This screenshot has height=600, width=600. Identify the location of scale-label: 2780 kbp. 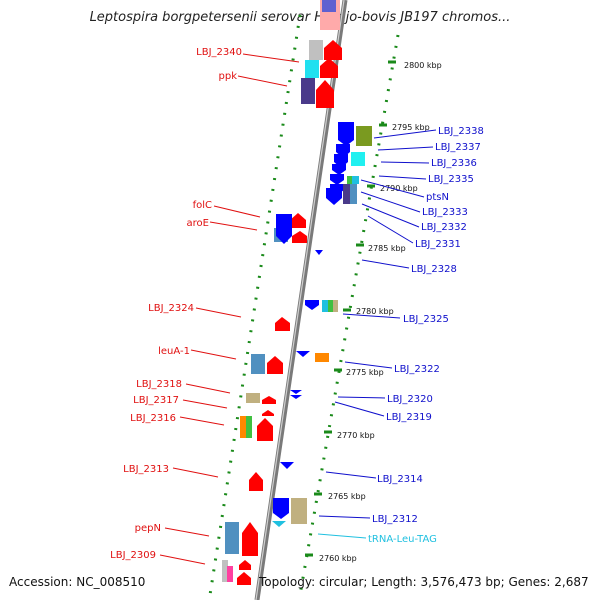
(375, 311).